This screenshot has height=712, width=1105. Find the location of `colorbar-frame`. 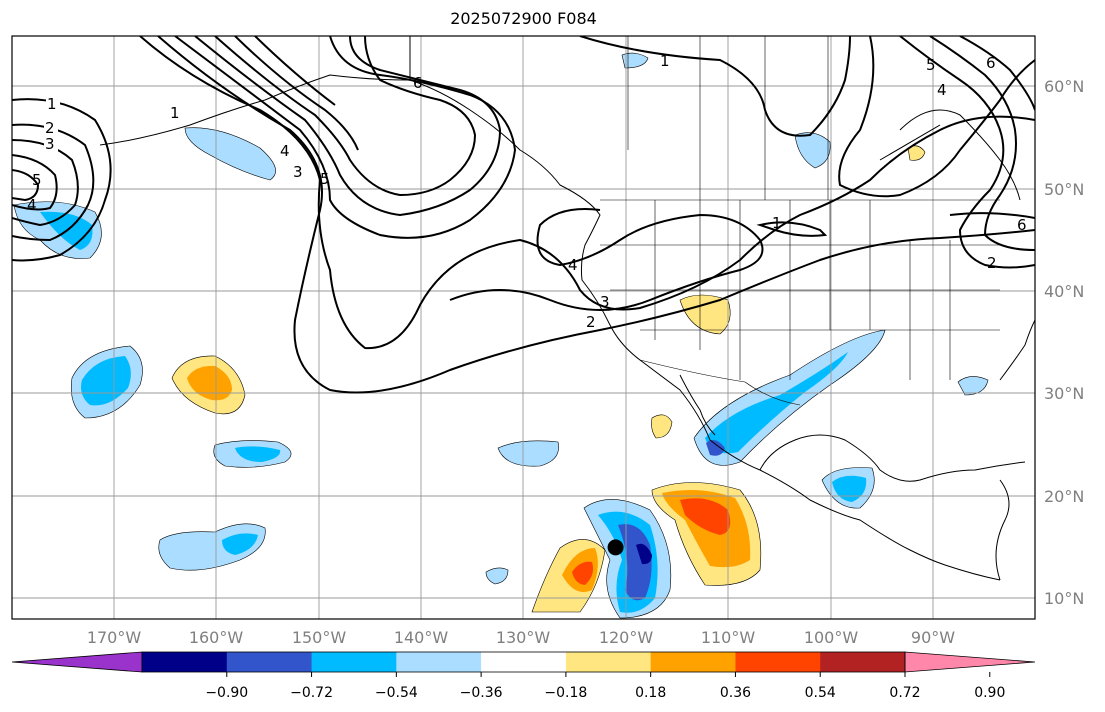

colorbar-frame is located at coordinates (523, 662).